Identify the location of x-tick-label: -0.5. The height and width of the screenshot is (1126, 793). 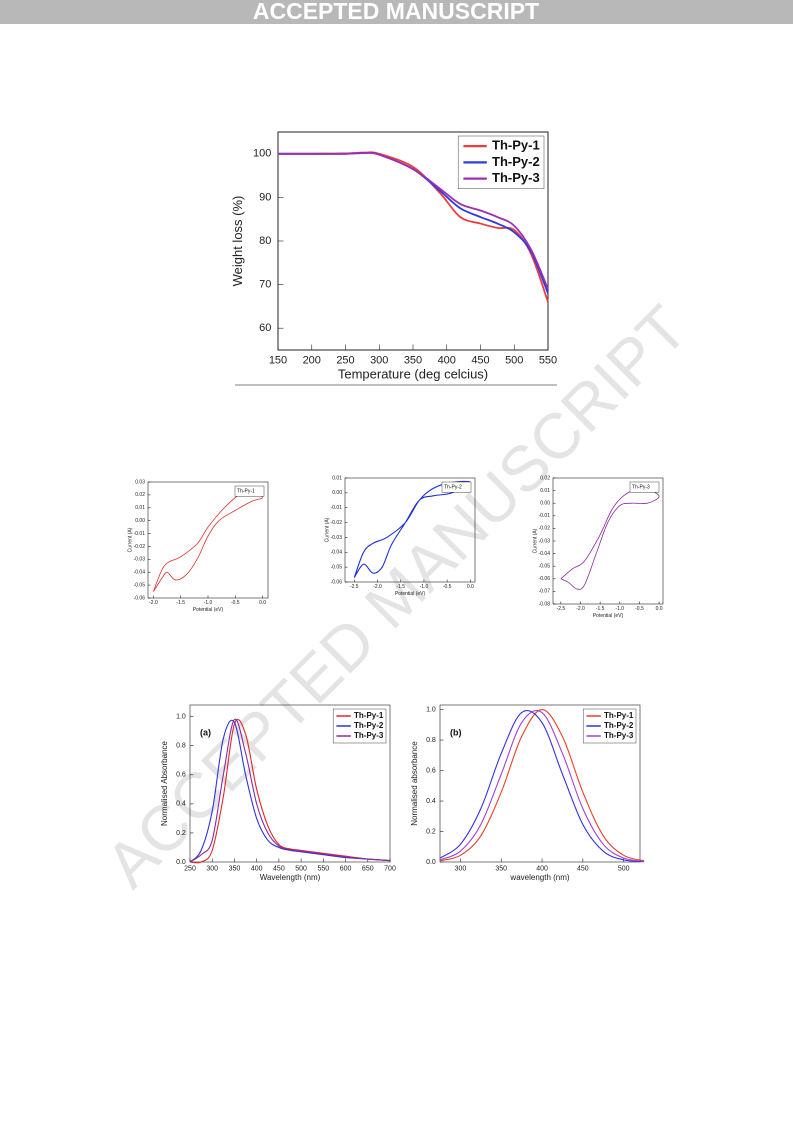
(447, 587).